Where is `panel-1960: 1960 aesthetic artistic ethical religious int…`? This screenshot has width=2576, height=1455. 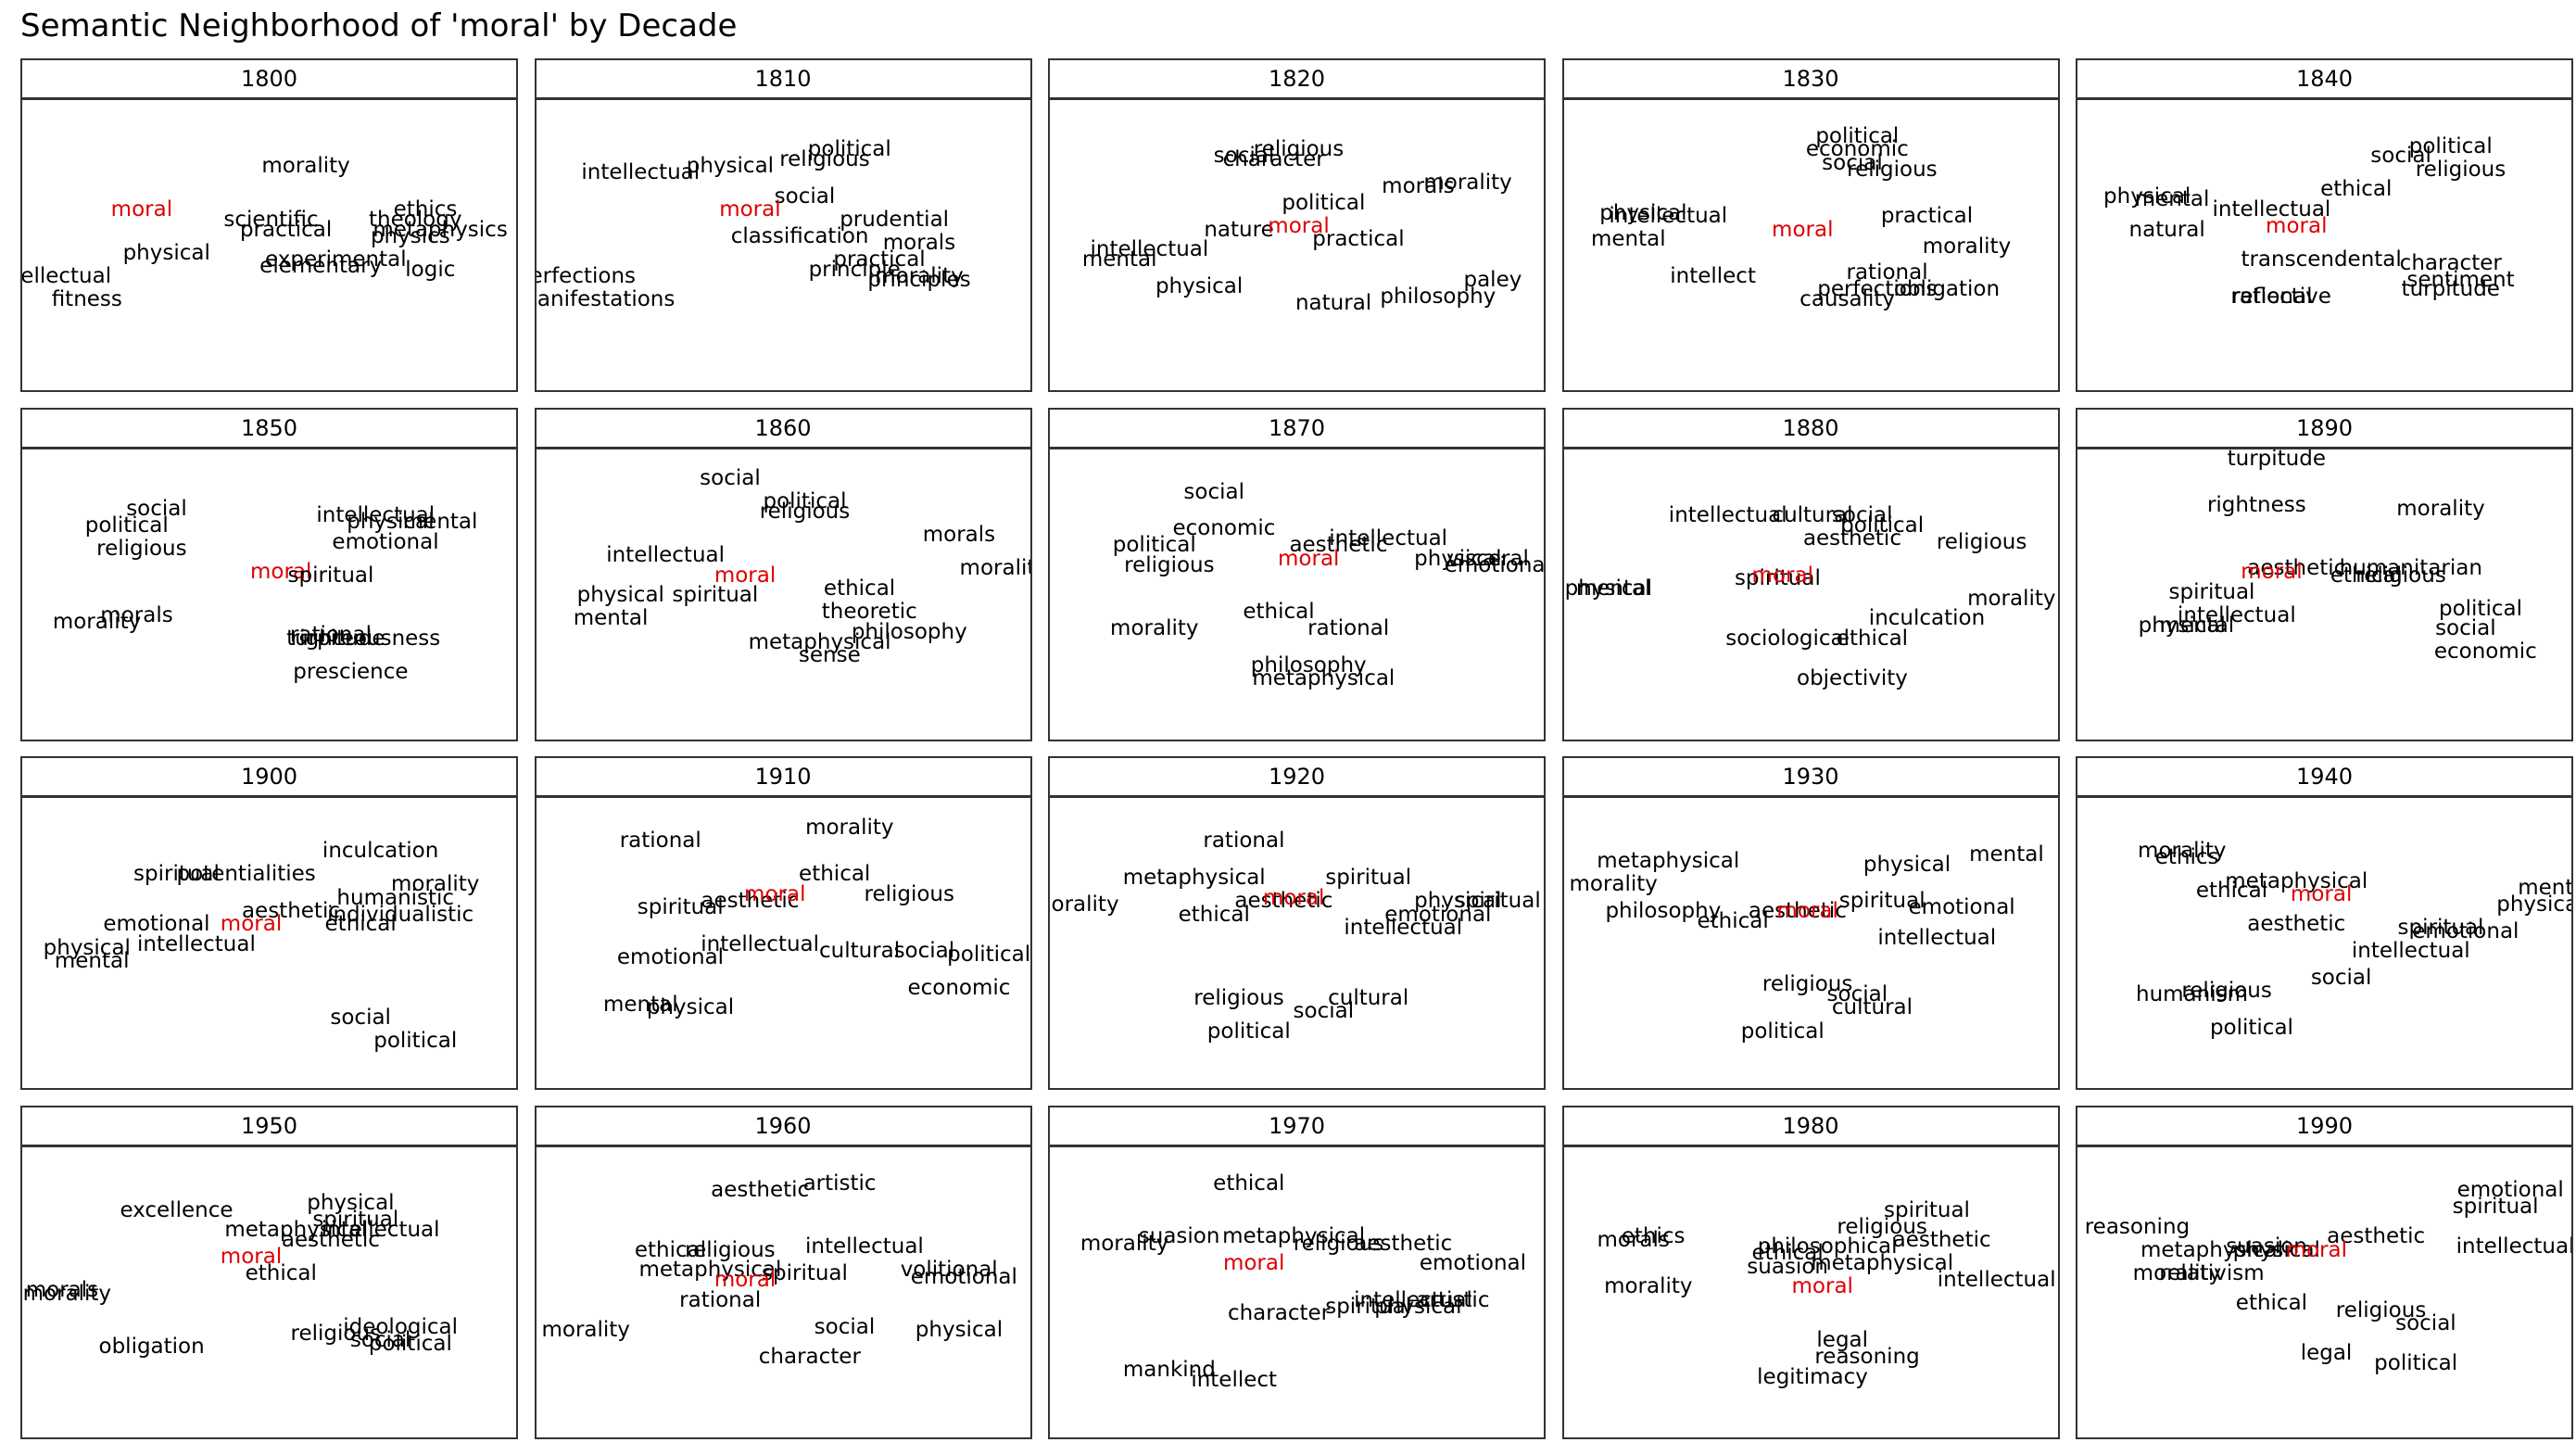 panel-1960: 1960 aesthetic artistic ethical religious int… is located at coordinates (783, 1273).